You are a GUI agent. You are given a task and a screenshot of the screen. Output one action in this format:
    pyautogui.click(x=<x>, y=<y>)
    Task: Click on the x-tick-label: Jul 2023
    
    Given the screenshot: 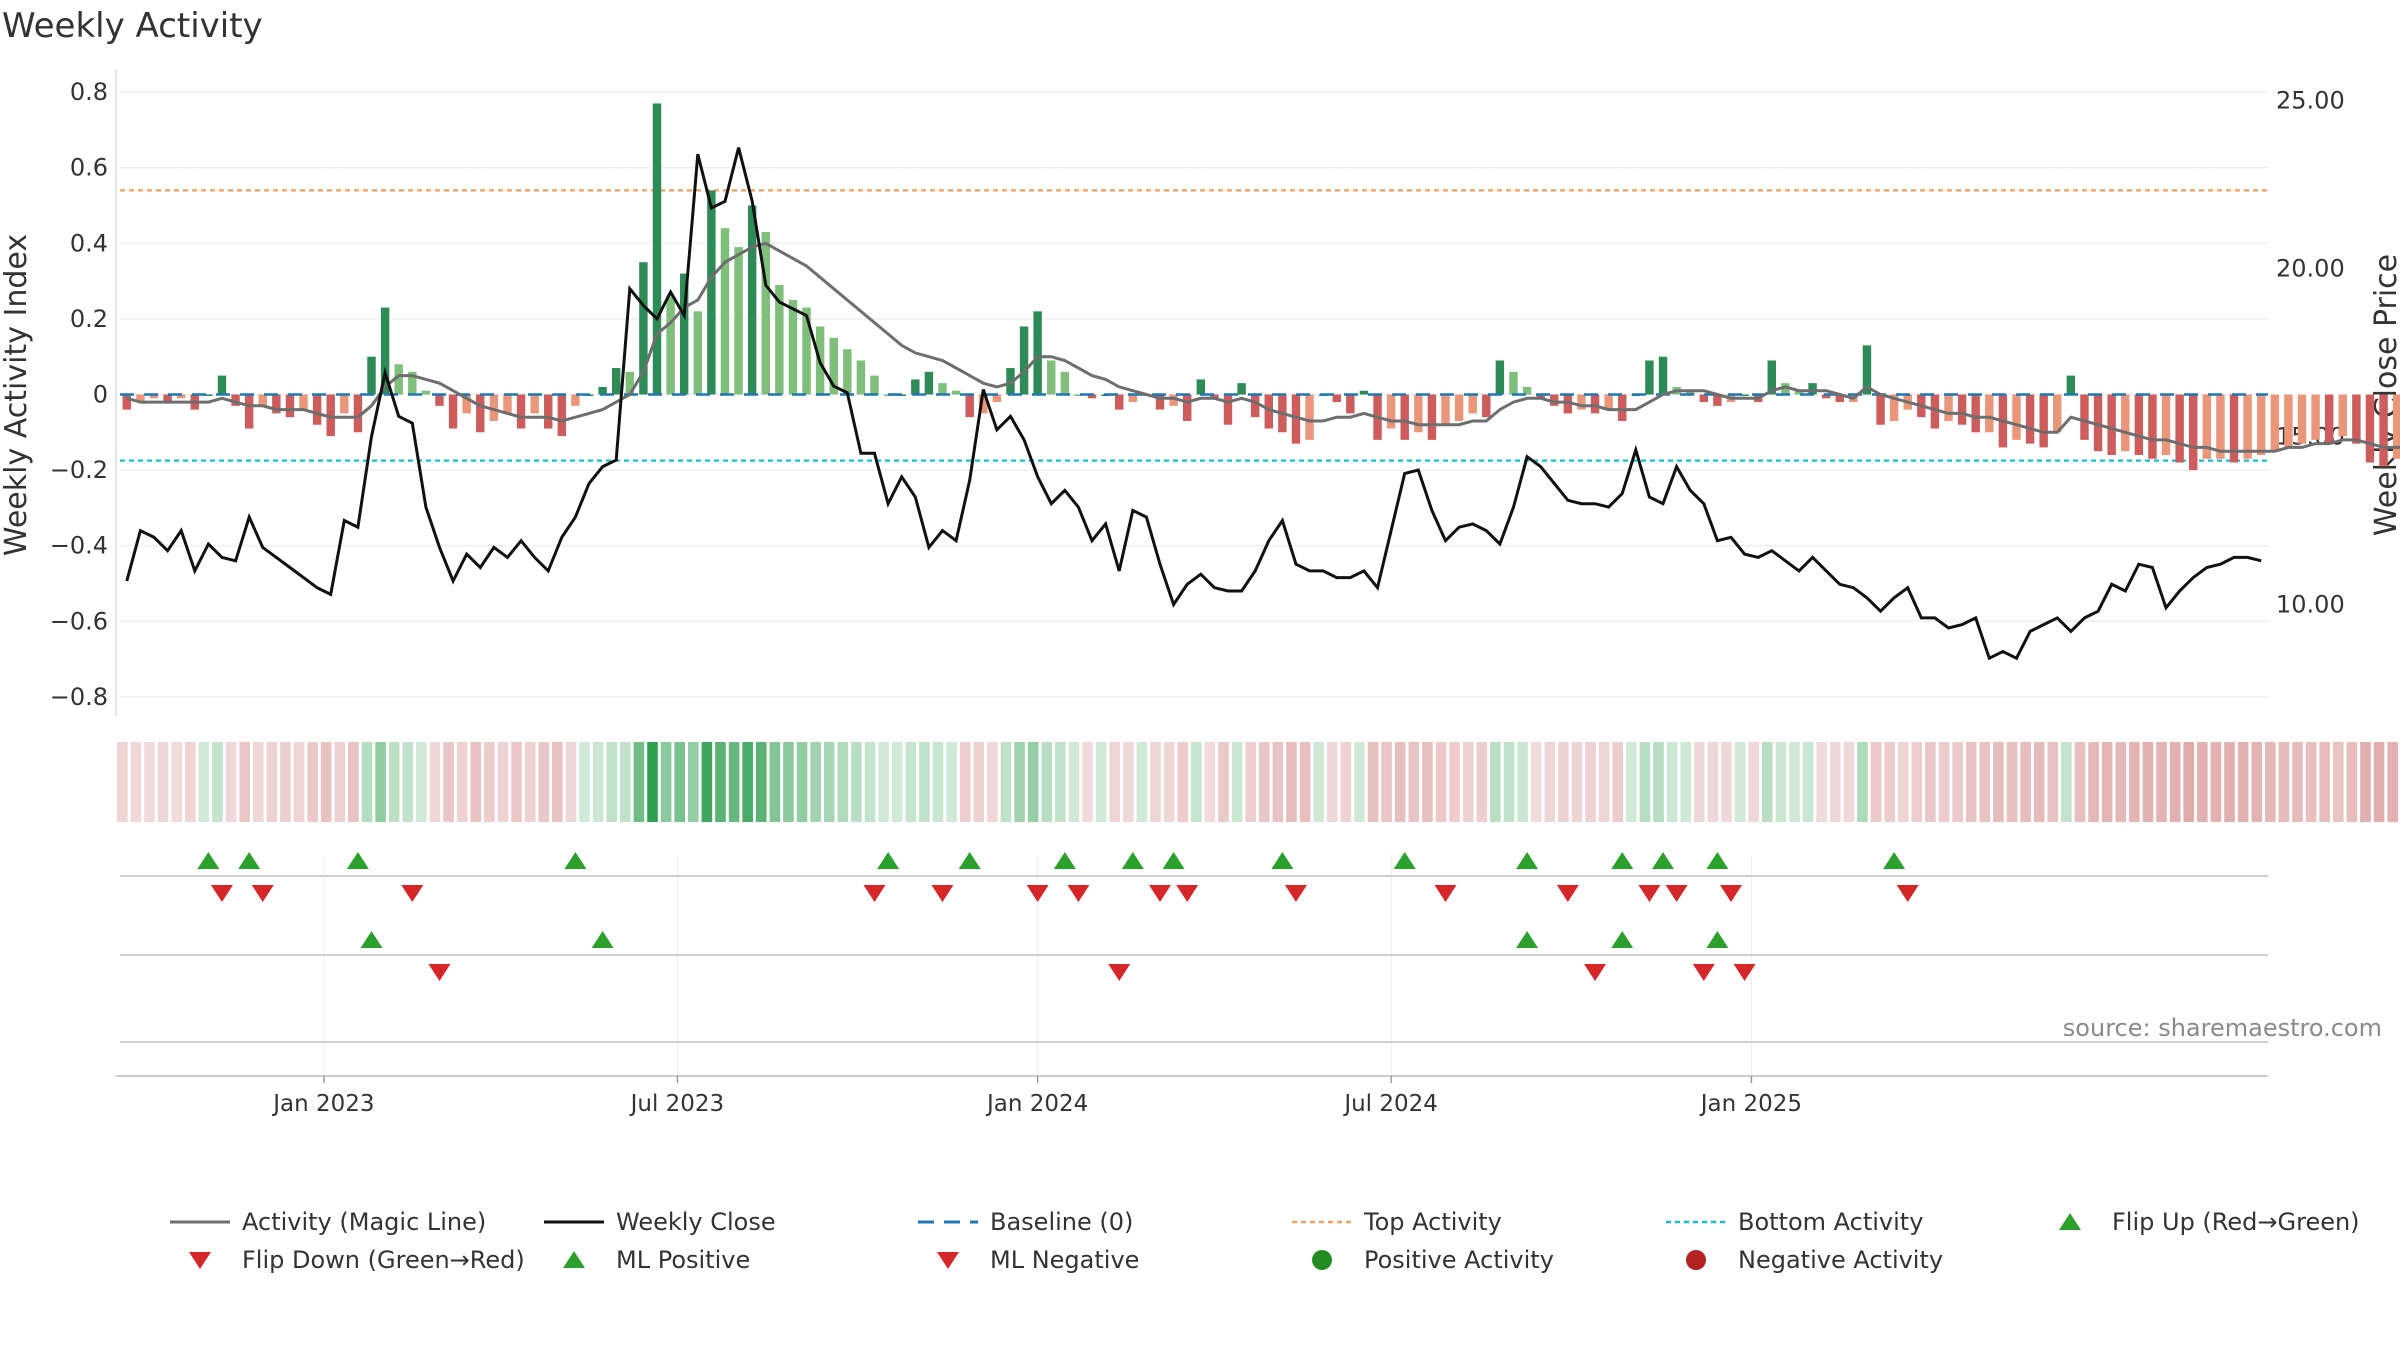 What is the action you would take?
    pyautogui.click(x=677, y=1104)
    